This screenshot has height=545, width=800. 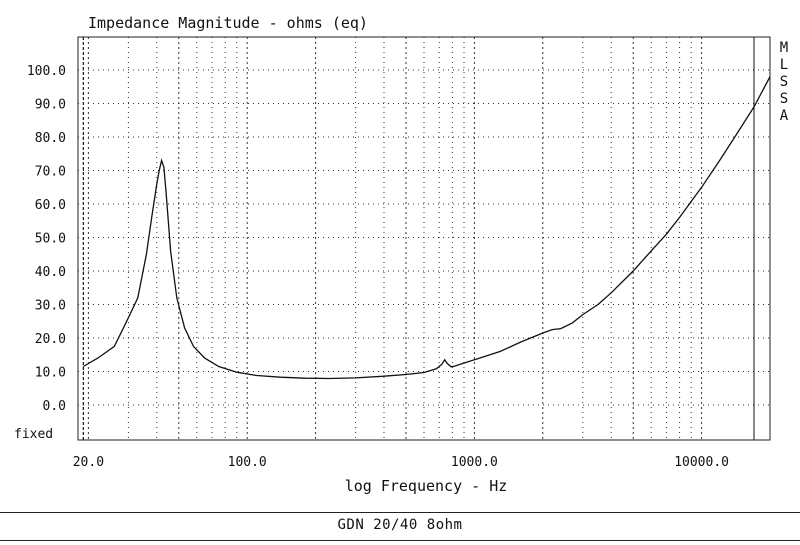 I want to click on y-tick-label: 50.0, so click(x=50, y=239).